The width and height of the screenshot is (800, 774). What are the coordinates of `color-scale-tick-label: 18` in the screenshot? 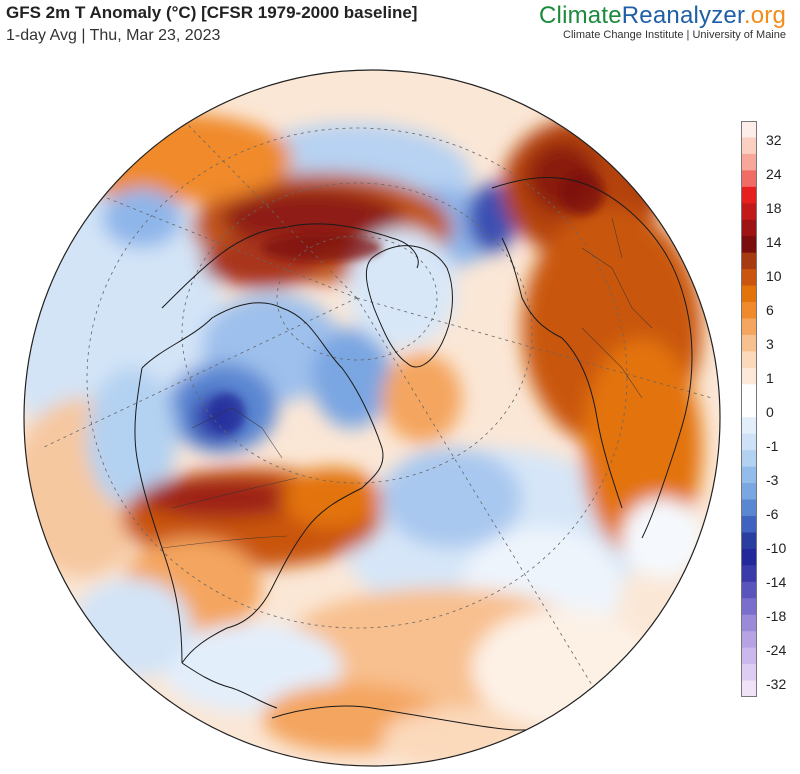 It's located at (774, 208).